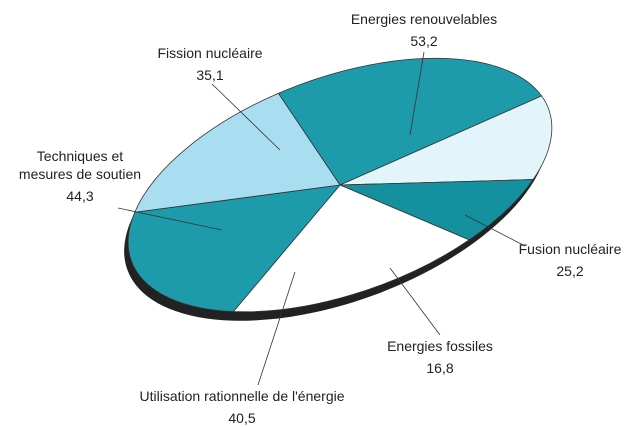 The height and width of the screenshot is (427, 635). Describe the element at coordinates (424, 41) in the screenshot. I see `slice-value: 53,2` at that location.